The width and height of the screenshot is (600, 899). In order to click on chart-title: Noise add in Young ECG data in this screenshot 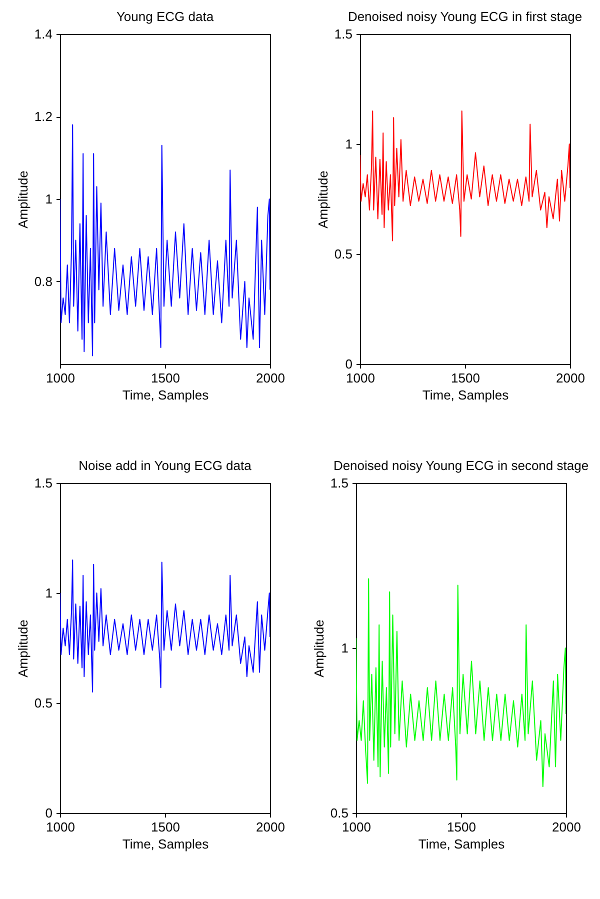, I will do `click(165, 465)`.